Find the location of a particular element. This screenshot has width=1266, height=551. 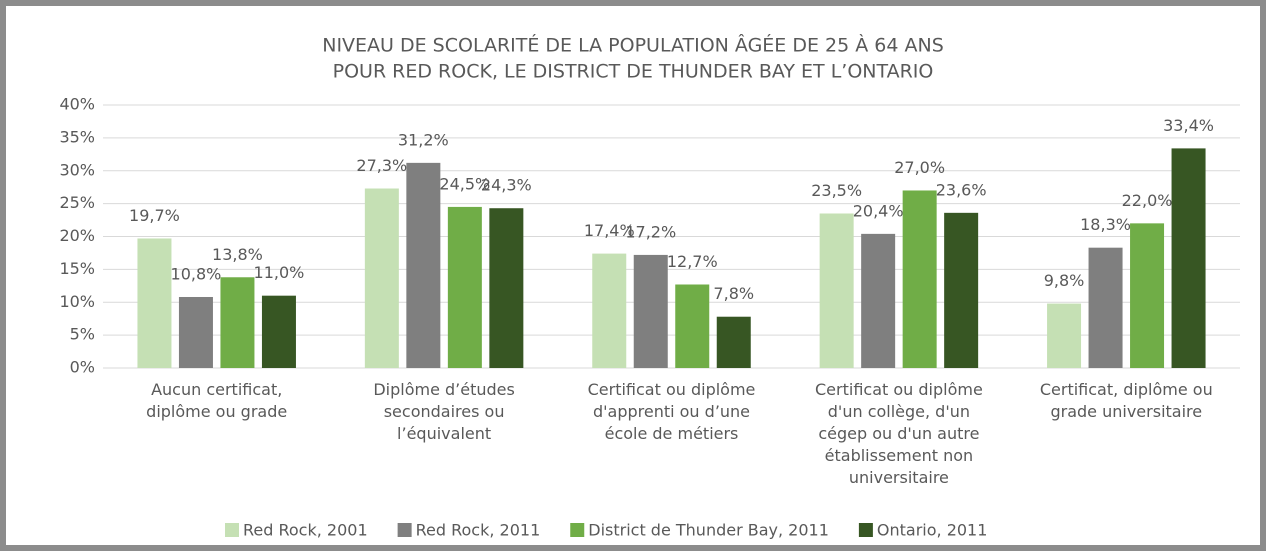

y-tick-label: 10% is located at coordinates (77, 301).